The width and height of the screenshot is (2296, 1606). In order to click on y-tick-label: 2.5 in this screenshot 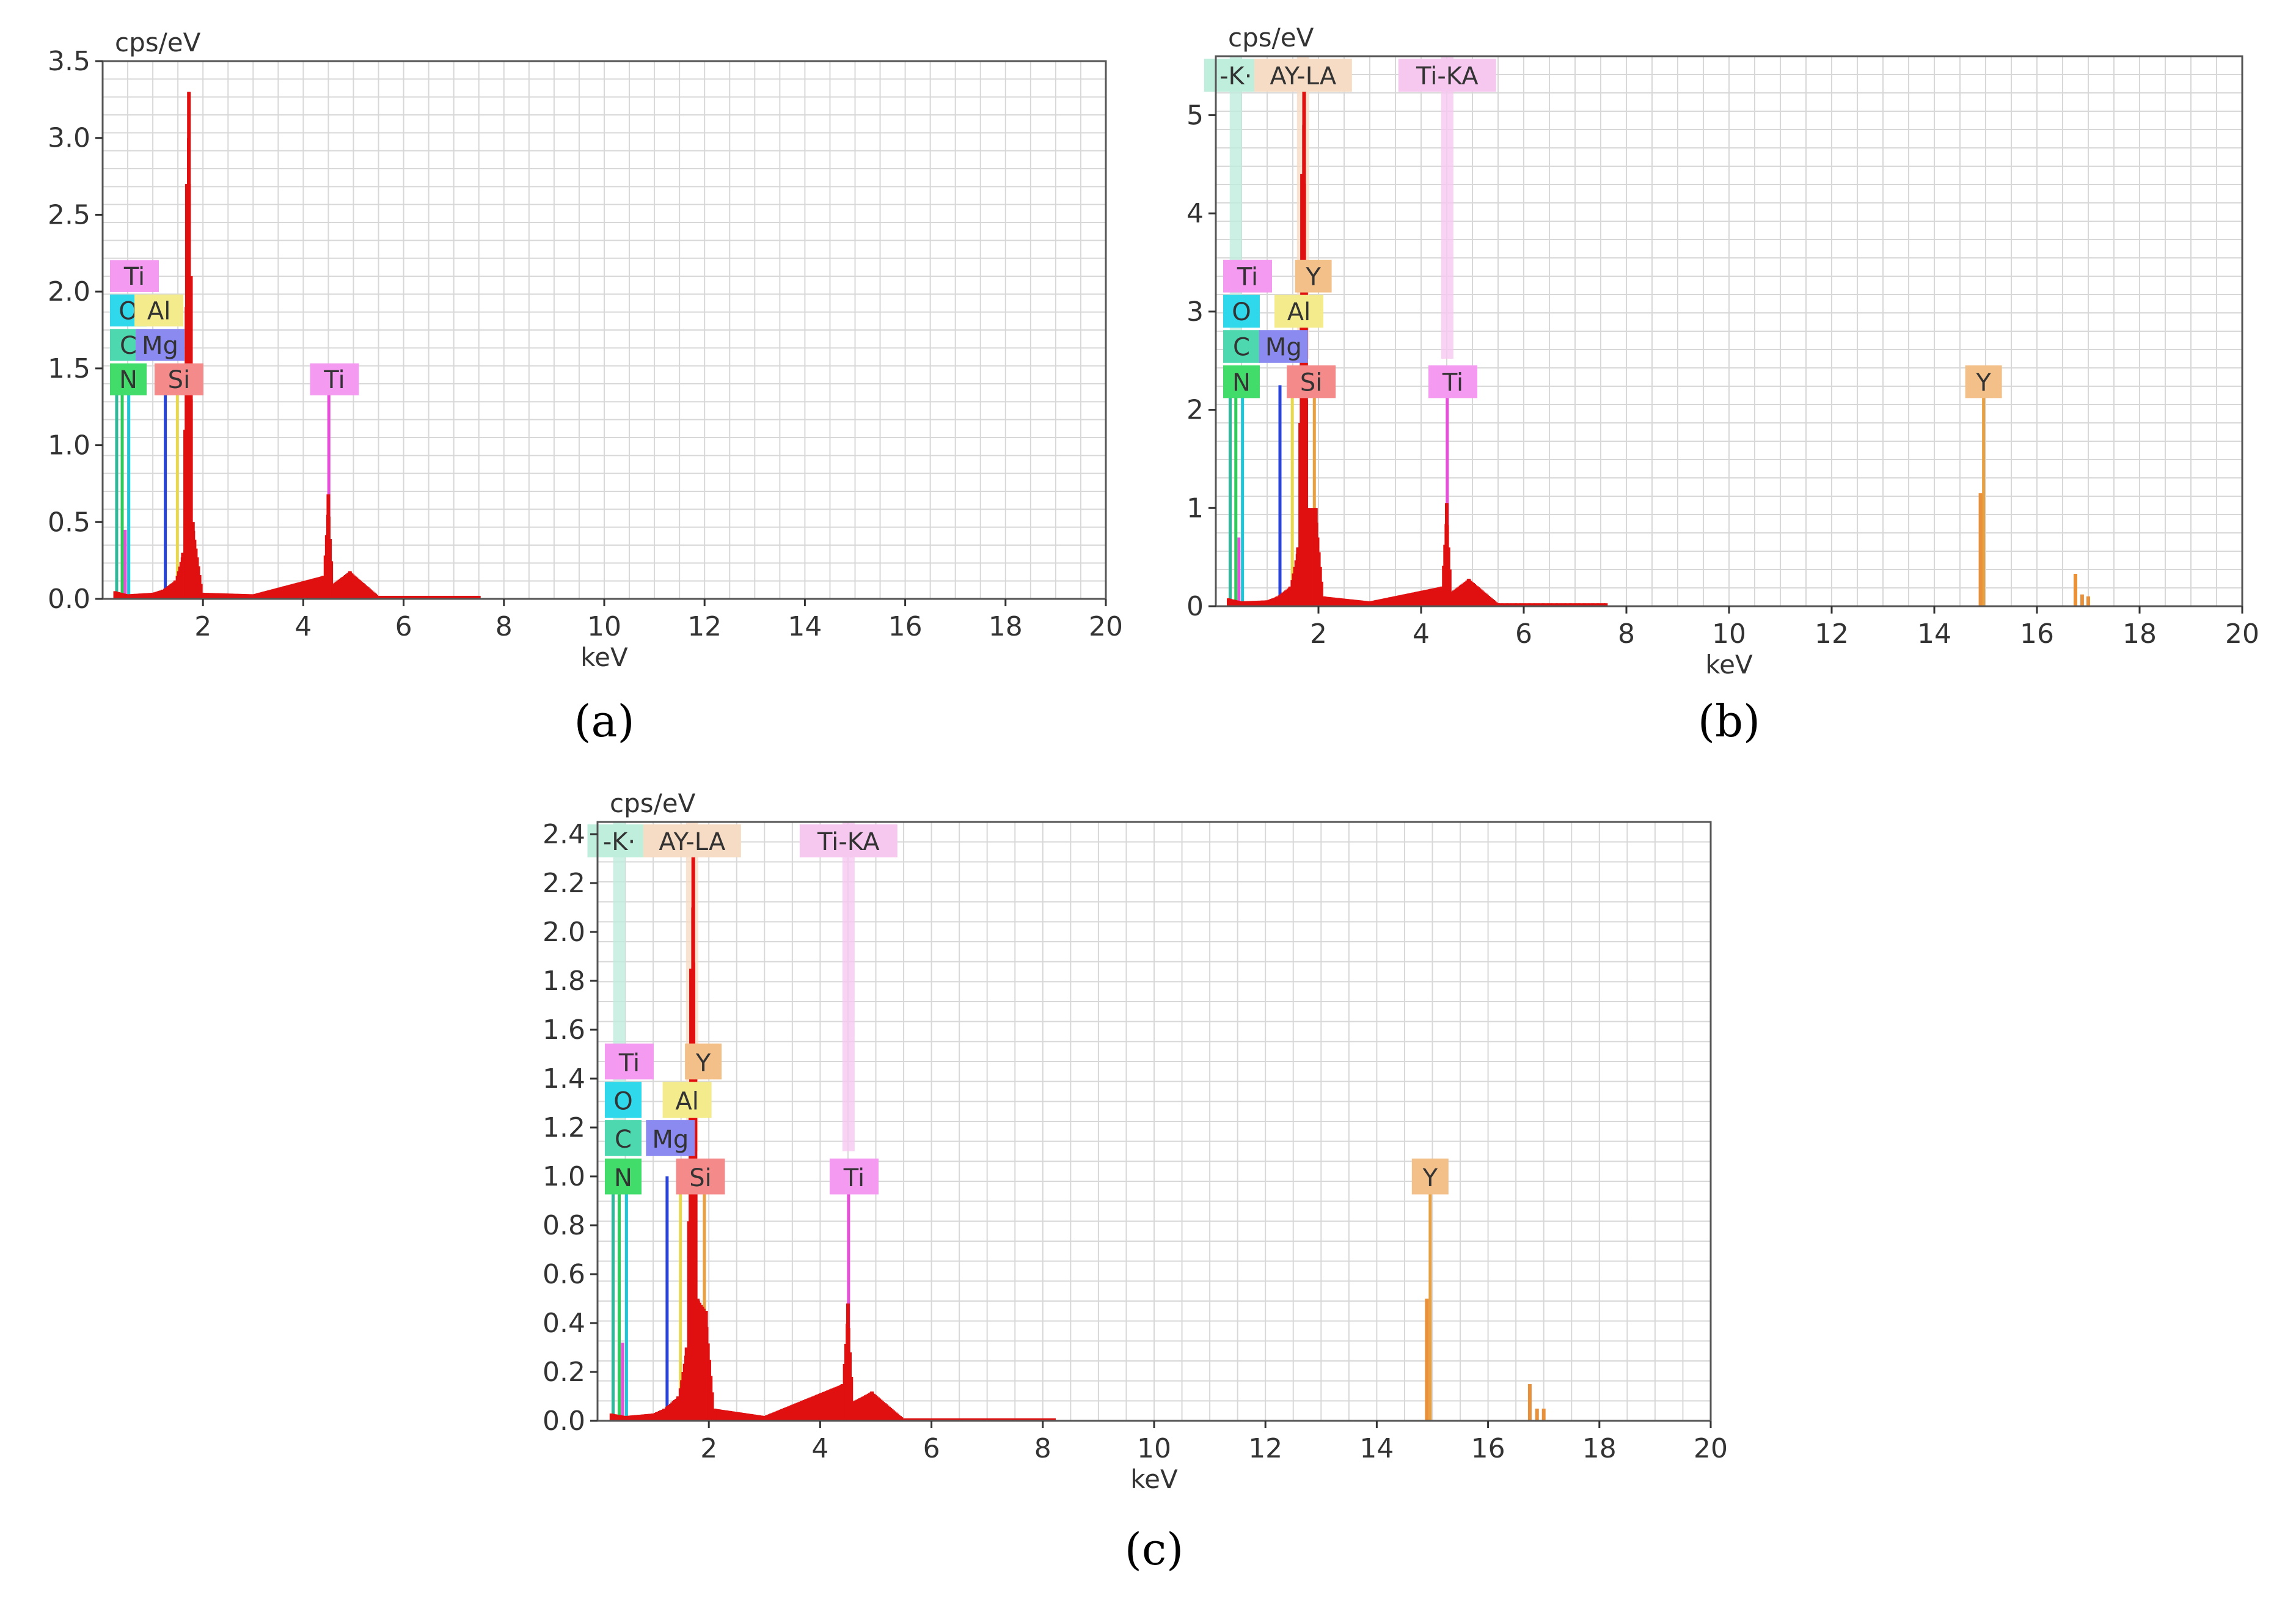, I will do `click(69, 215)`.